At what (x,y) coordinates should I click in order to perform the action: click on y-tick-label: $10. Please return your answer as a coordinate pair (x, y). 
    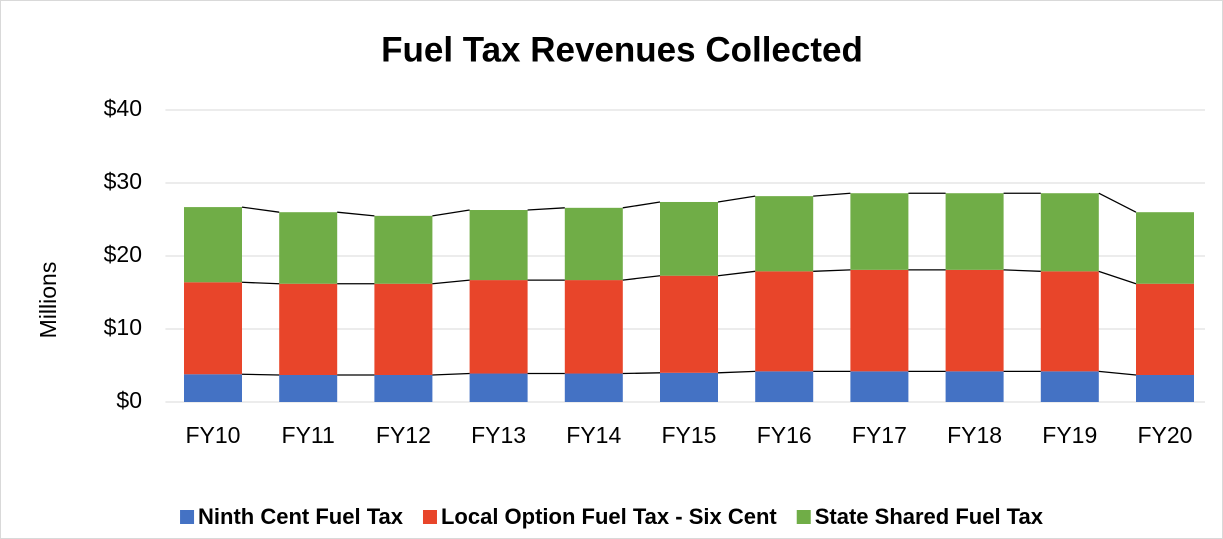
    Looking at the image, I should click on (123, 327).